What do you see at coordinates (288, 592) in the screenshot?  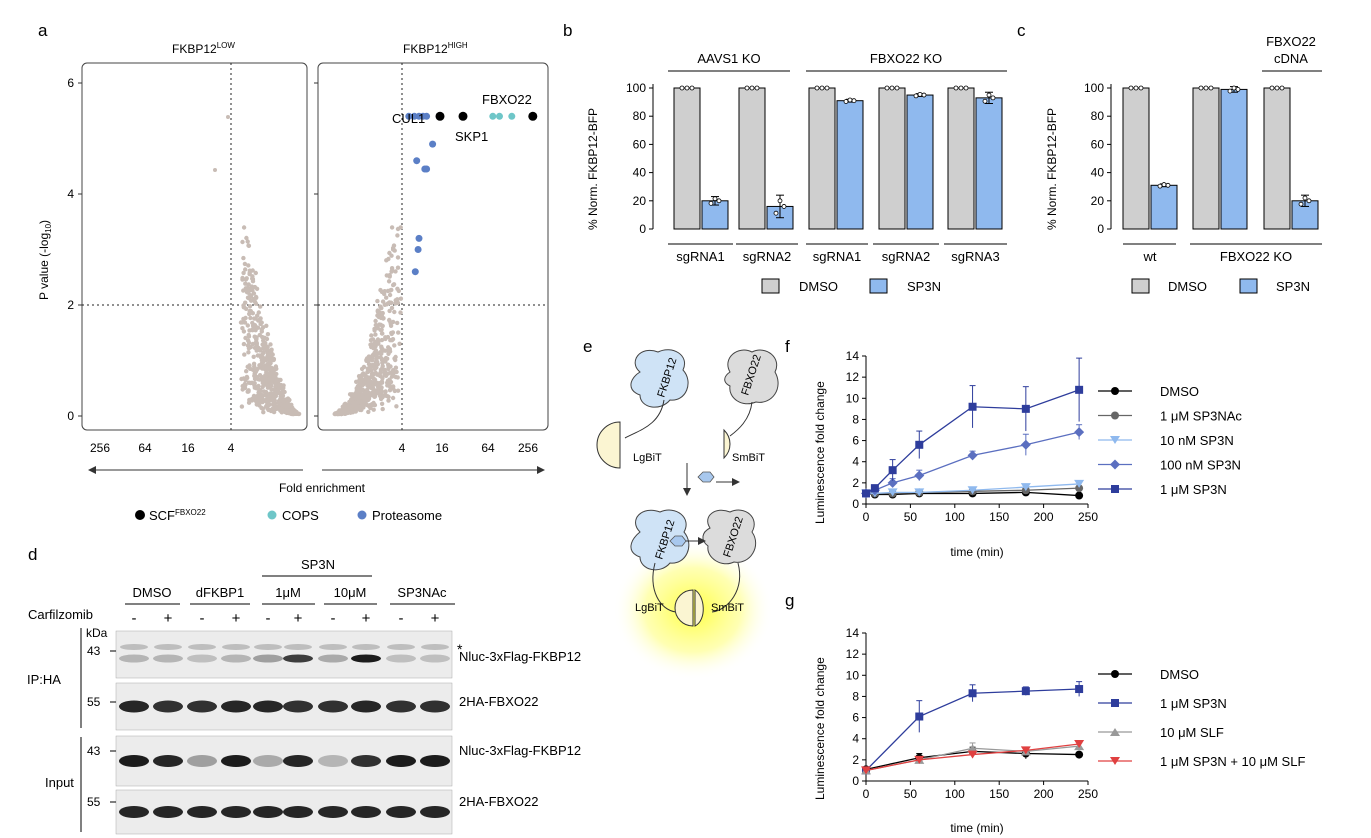 I see `condition-label: 1μM` at bounding box center [288, 592].